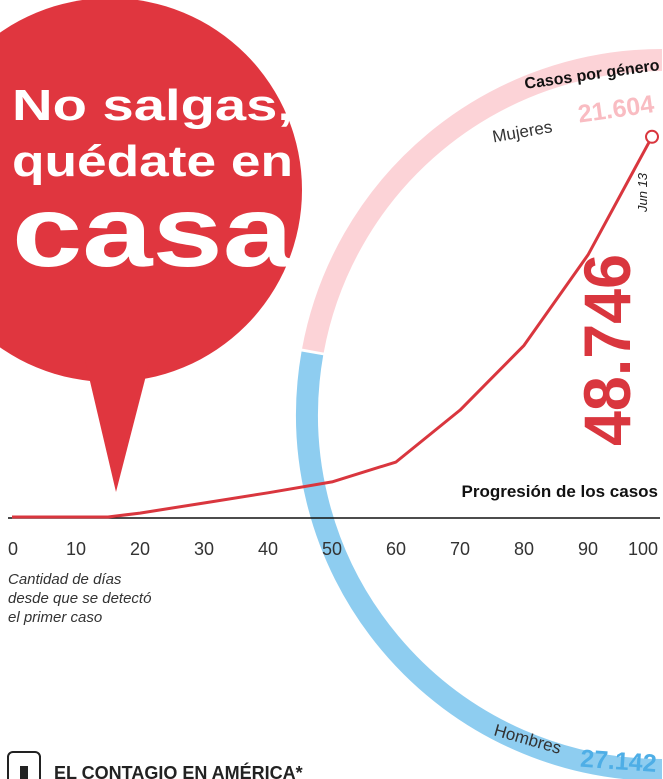 The height and width of the screenshot is (779, 663). Describe the element at coordinates (152, 161) in the screenshot. I see `banner-line: quédate en` at that location.